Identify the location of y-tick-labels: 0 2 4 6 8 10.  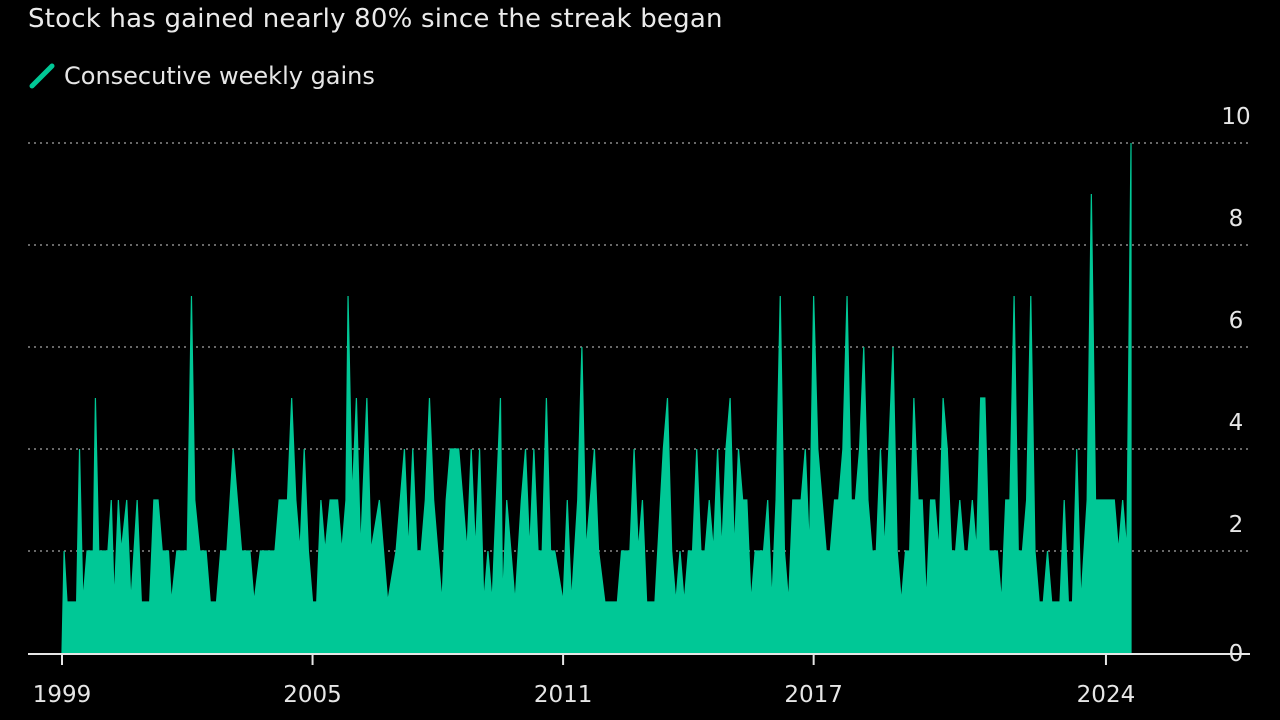
(1235, 385).